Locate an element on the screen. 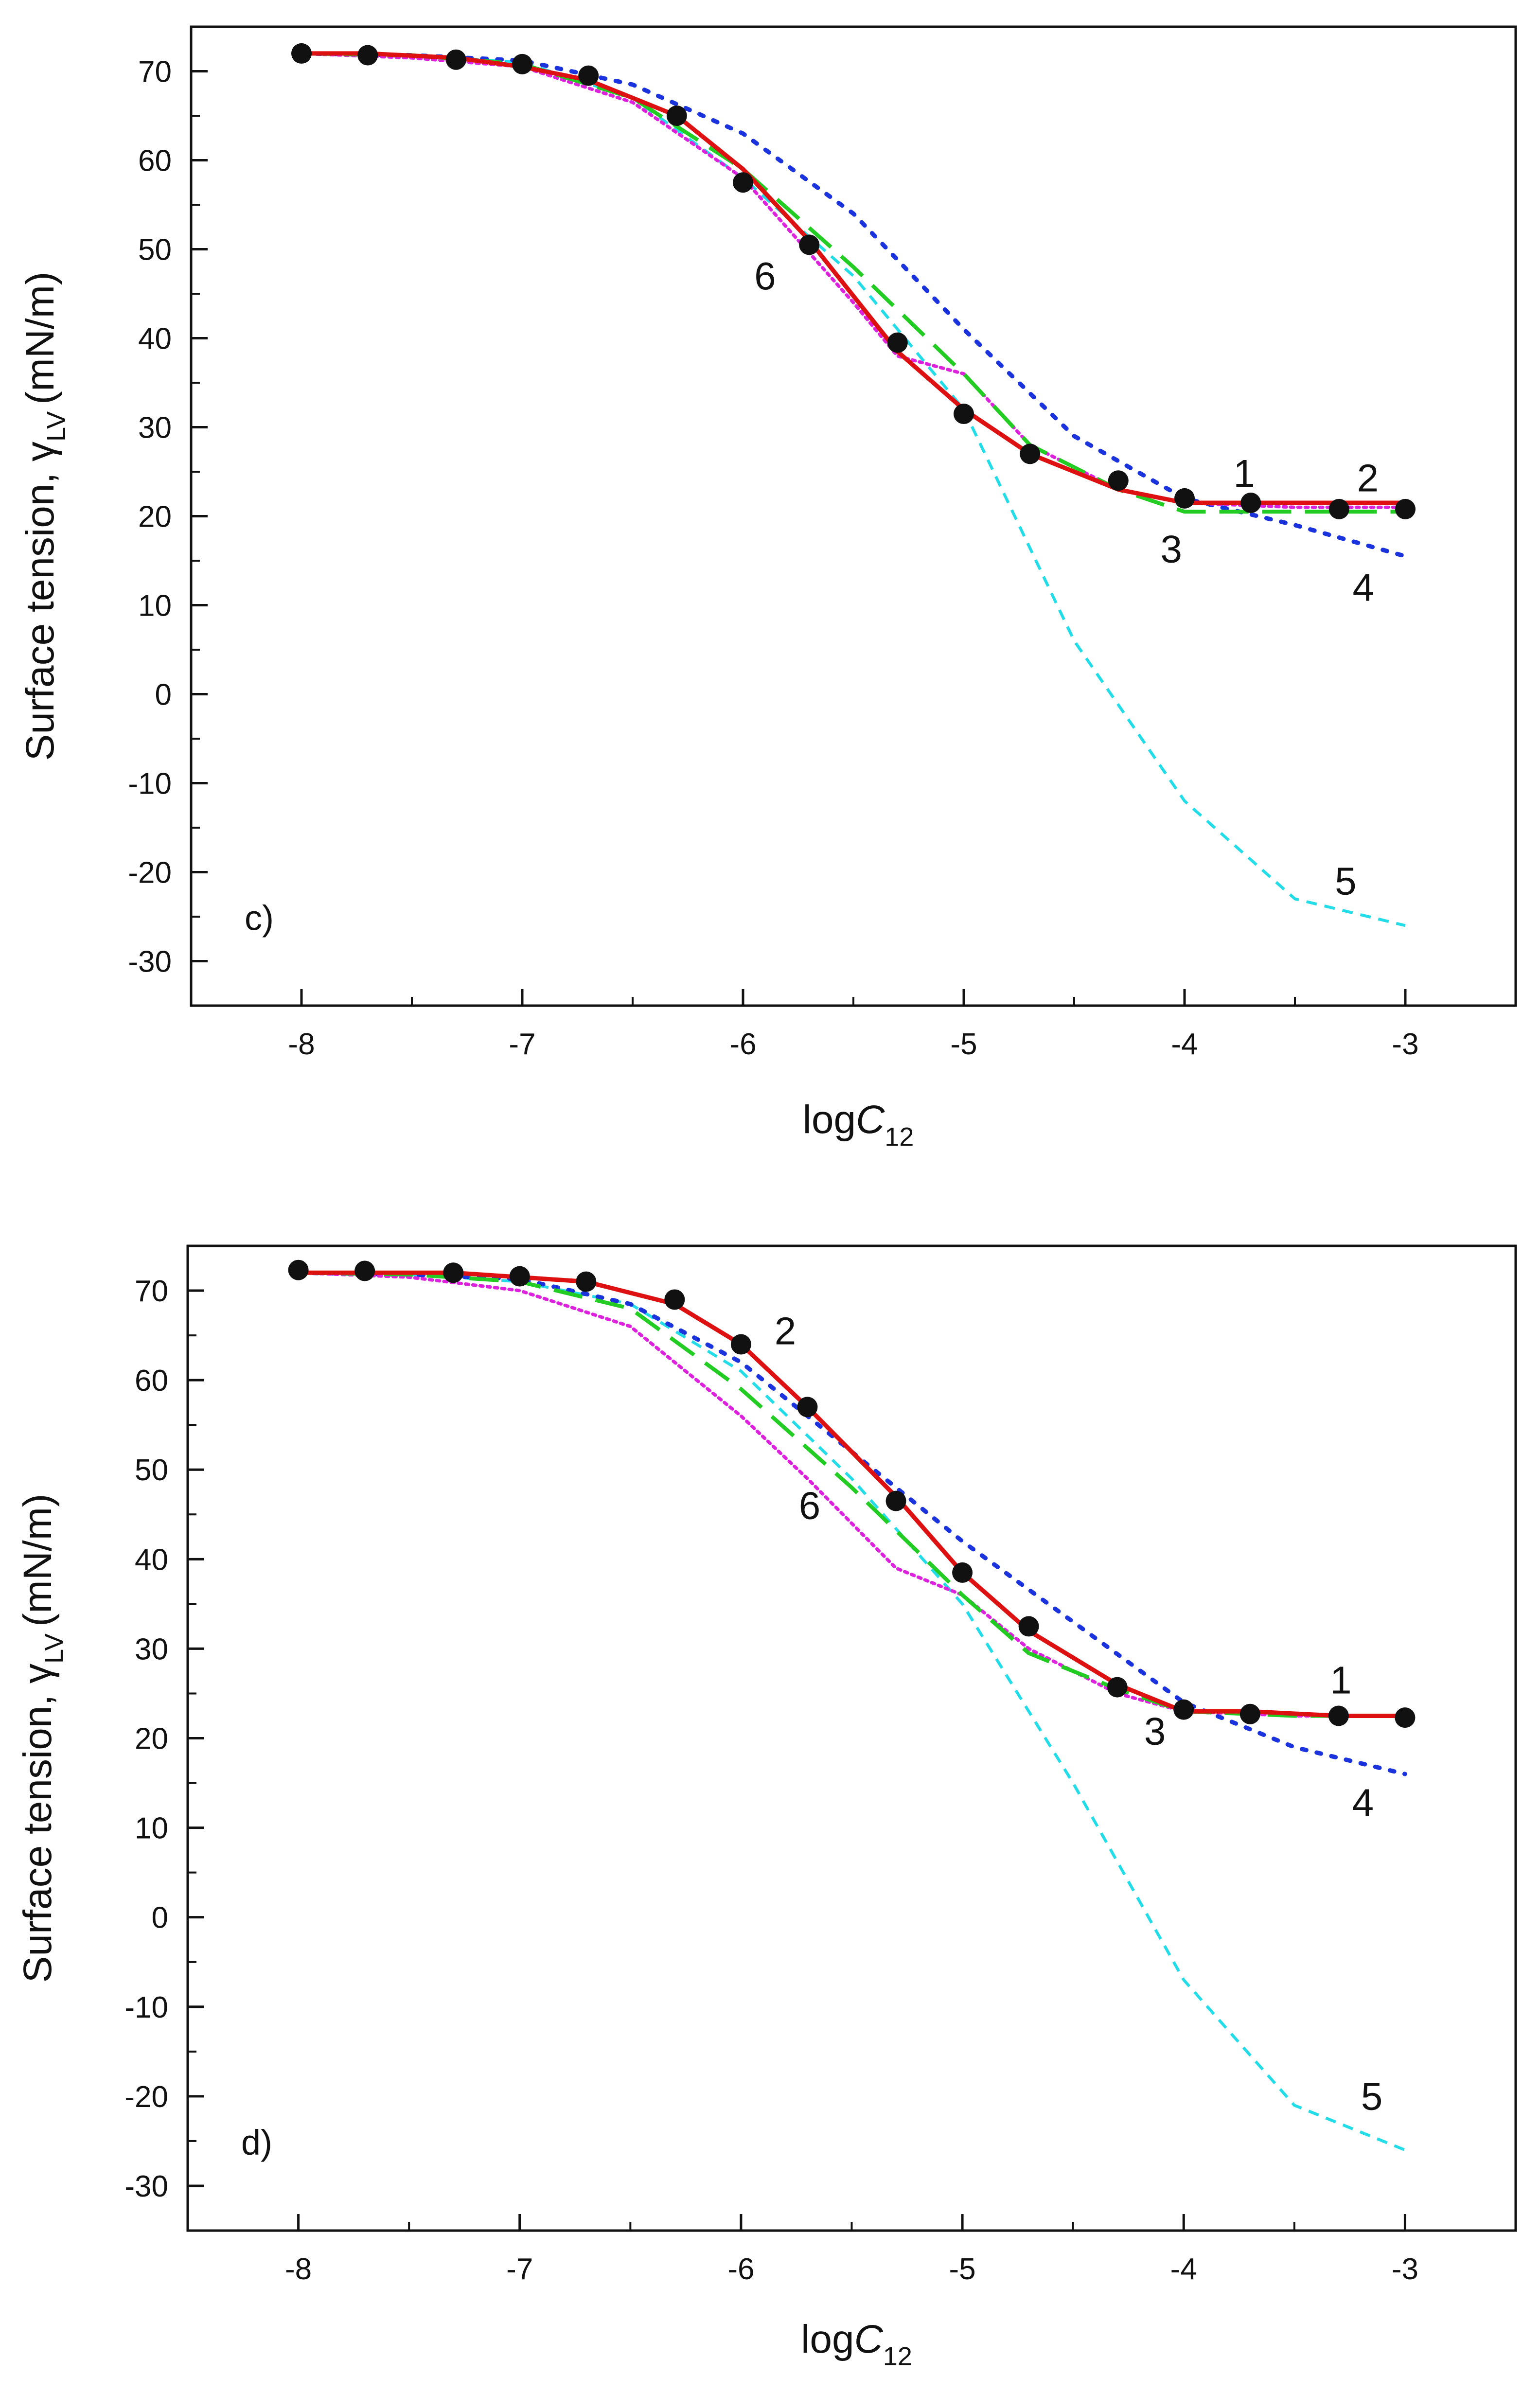 This screenshot has height=2393, width=1540. y-tick-label: -30 is located at coordinates (150, 962).